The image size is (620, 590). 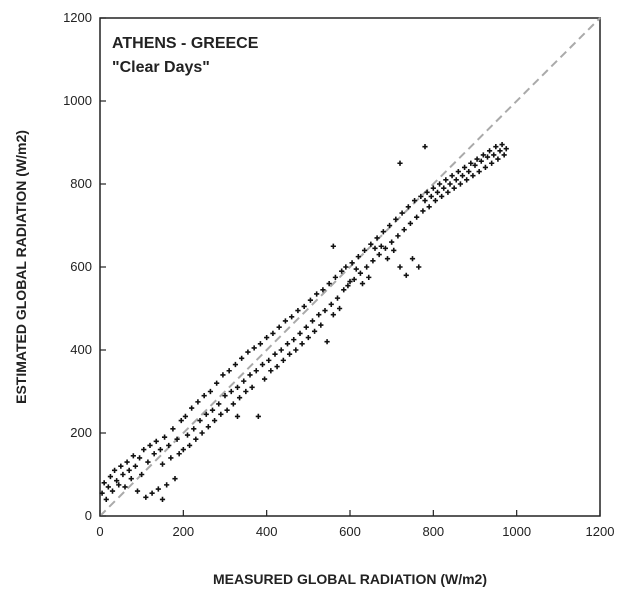 What do you see at coordinates (161, 67) in the screenshot?
I see `annotation-condition: "Clear Days"` at bounding box center [161, 67].